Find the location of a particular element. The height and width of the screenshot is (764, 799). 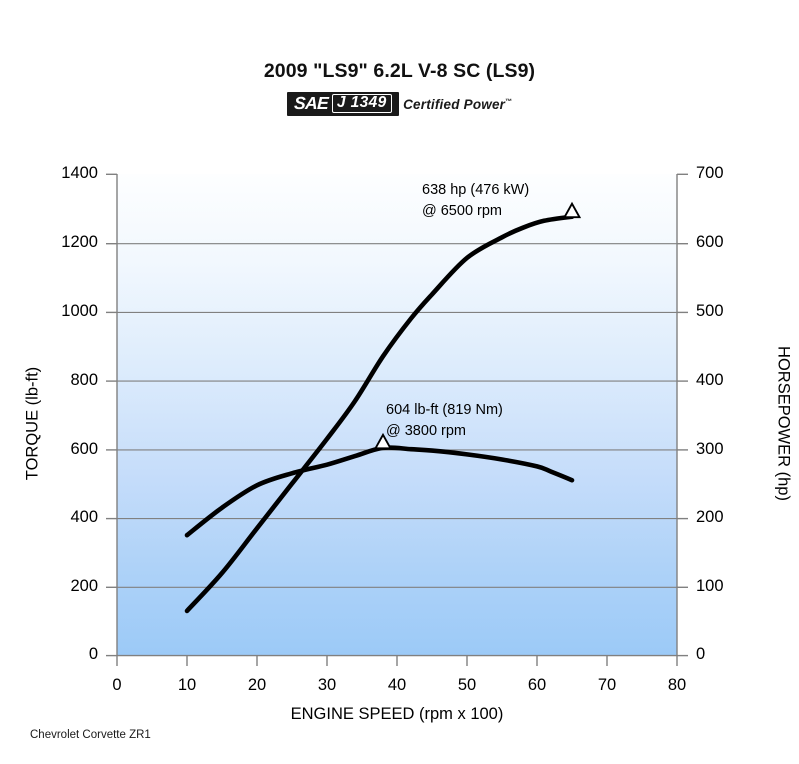

x-axis-title-engine-speed: ENGINE SPEED (rpm x 100) is located at coordinates (397, 714).